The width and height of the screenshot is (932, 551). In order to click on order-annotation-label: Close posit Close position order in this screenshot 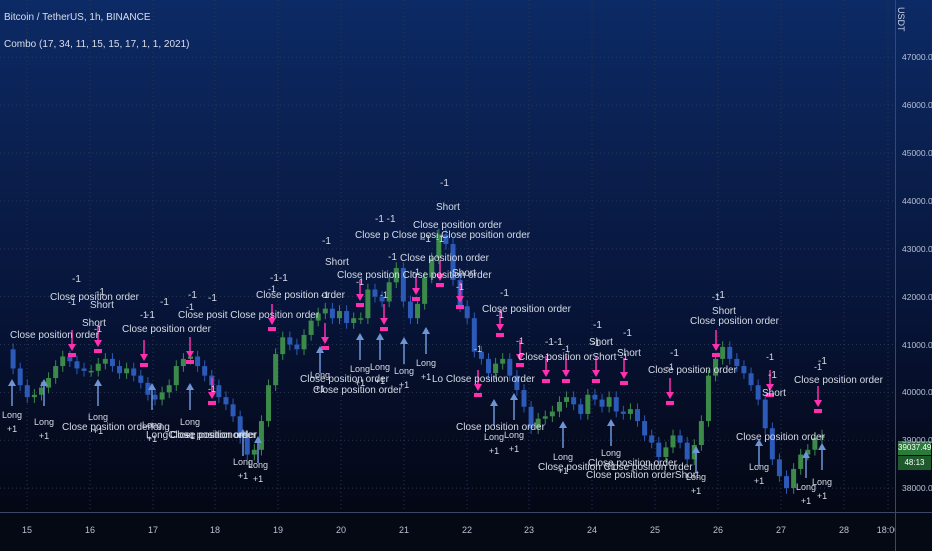, I will do `click(249, 315)`.